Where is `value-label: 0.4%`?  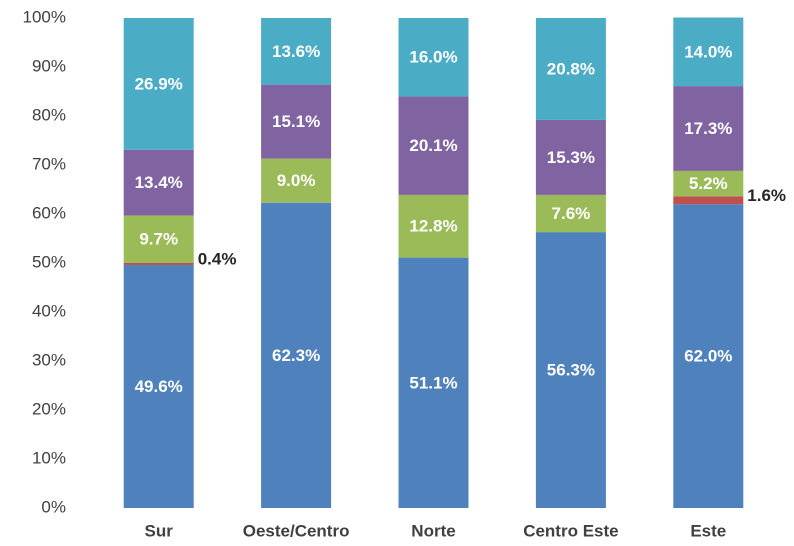
value-label: 0.4% is located at coordinates (217, 258).